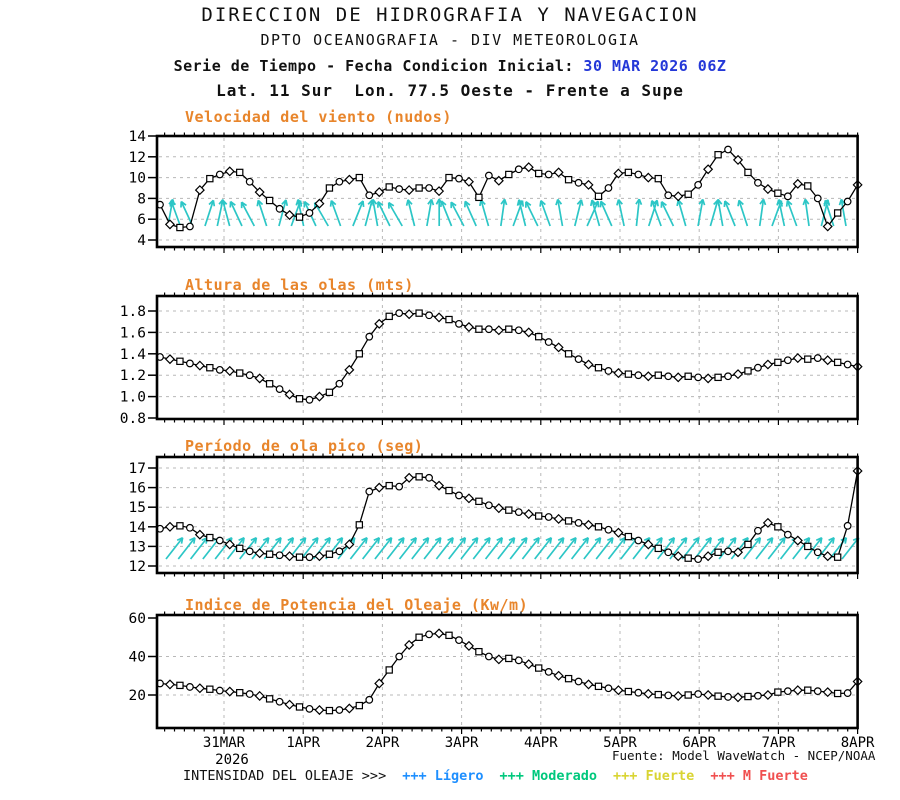  What do you see at coordinates (133, 376) in the screenshot?
I see `y-tick-label: 1.2` at bounding box center [133, 376].